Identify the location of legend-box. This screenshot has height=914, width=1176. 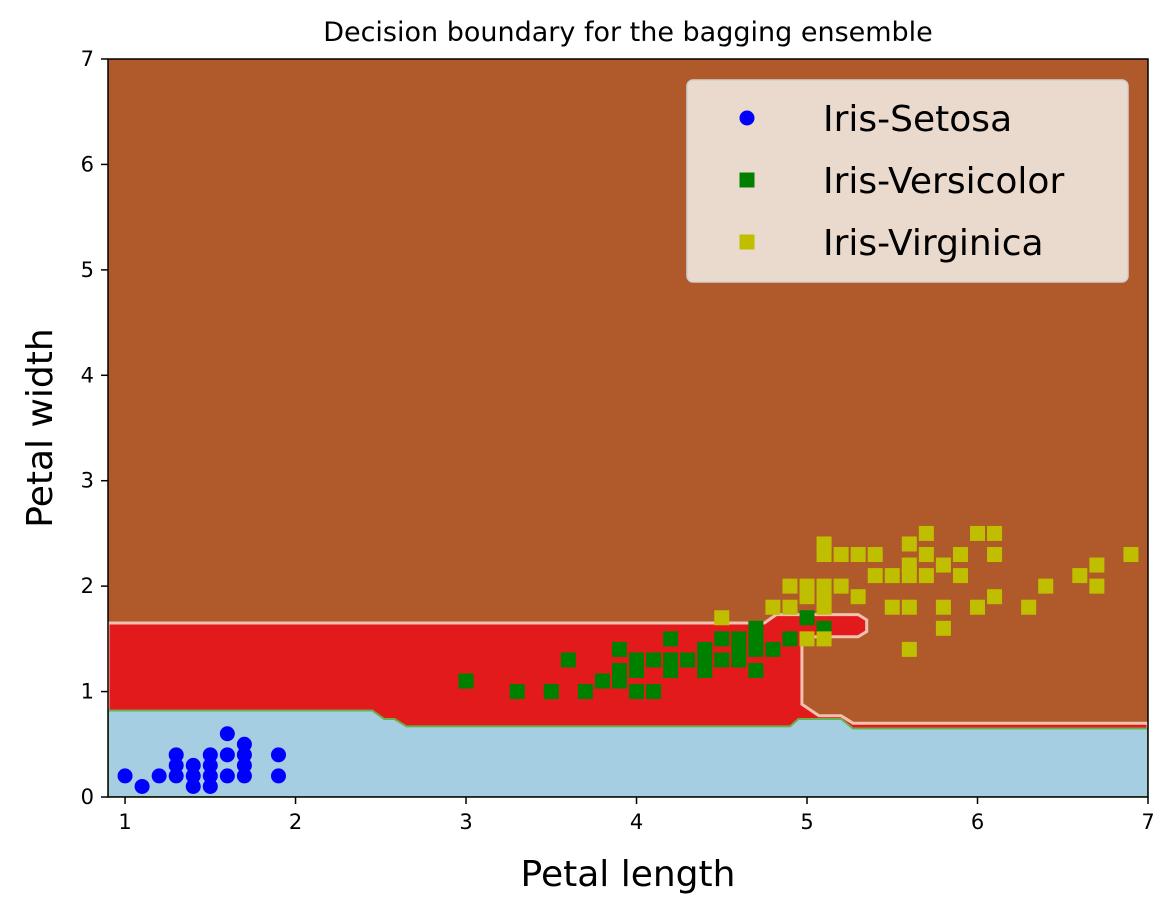
(907, 181).